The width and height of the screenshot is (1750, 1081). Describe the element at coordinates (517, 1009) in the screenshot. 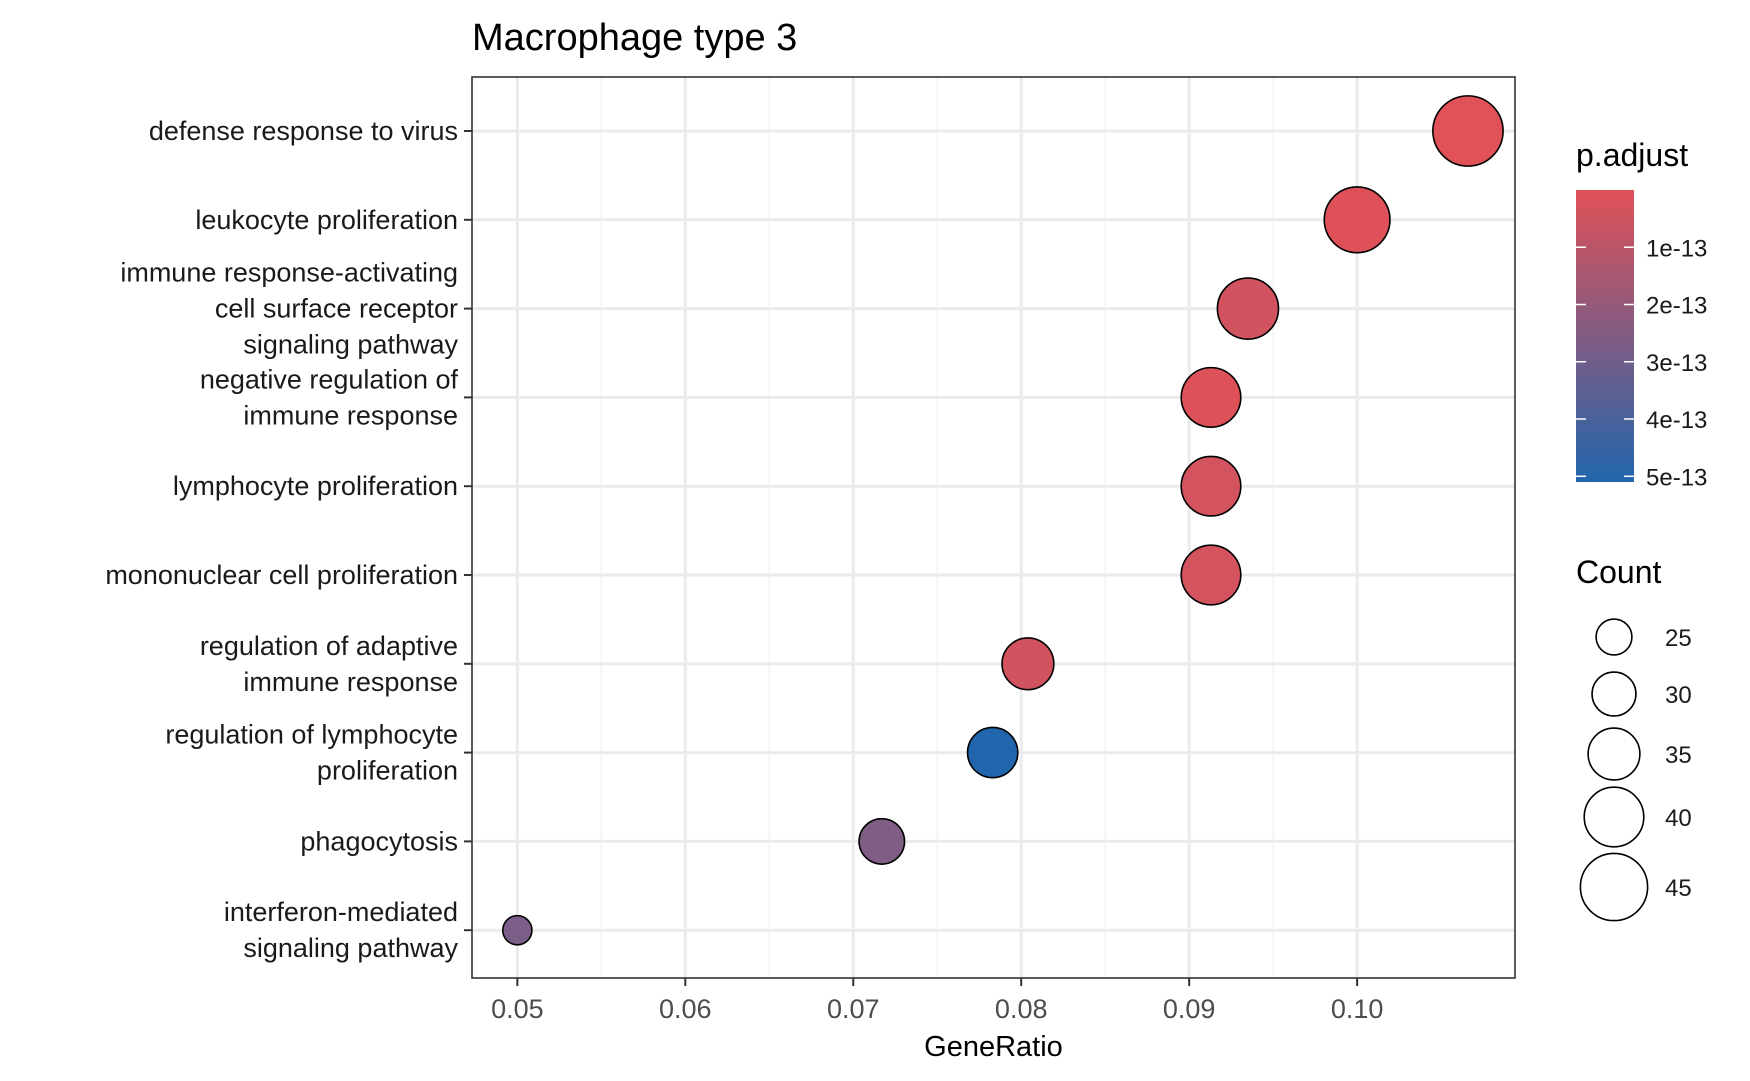

I see `x-tick-label: 0.05` at that location.